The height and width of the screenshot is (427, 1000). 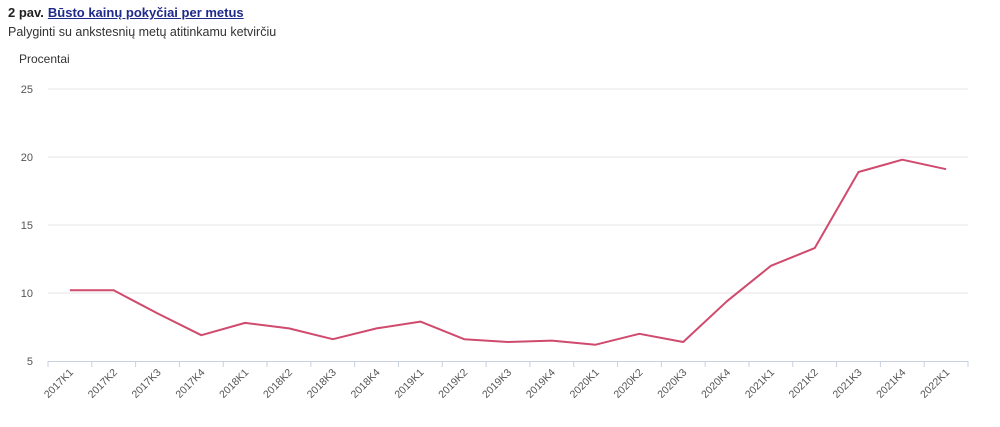 What do you see at coordinates (366, 384) in the screenshot?
I see `x-tick-label: 2018K4` at bounding box center [366, 384].